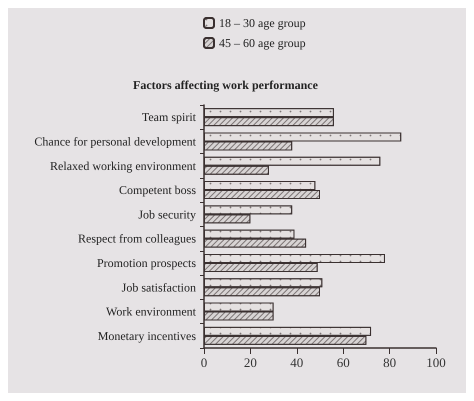  What do you see at coordinates (436, 362) in the screenshot?
I see `x-tick-label: 100` at bounding box center [436, 362].